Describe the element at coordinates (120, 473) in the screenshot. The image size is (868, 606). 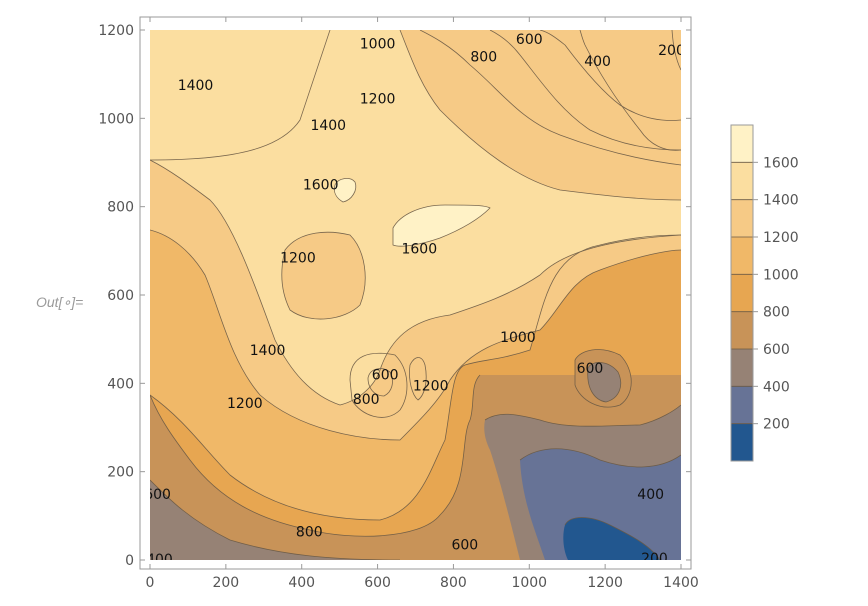
I see `y-tick-label: 200` at that location.